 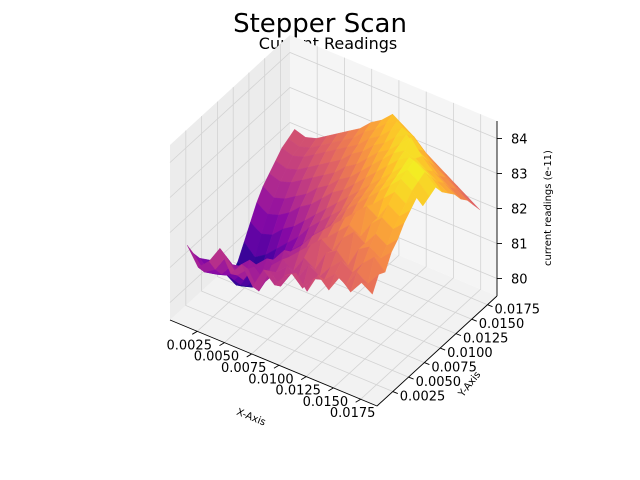 I want to click on y-tick-label: 0.0050, so click(x=439, y=382).